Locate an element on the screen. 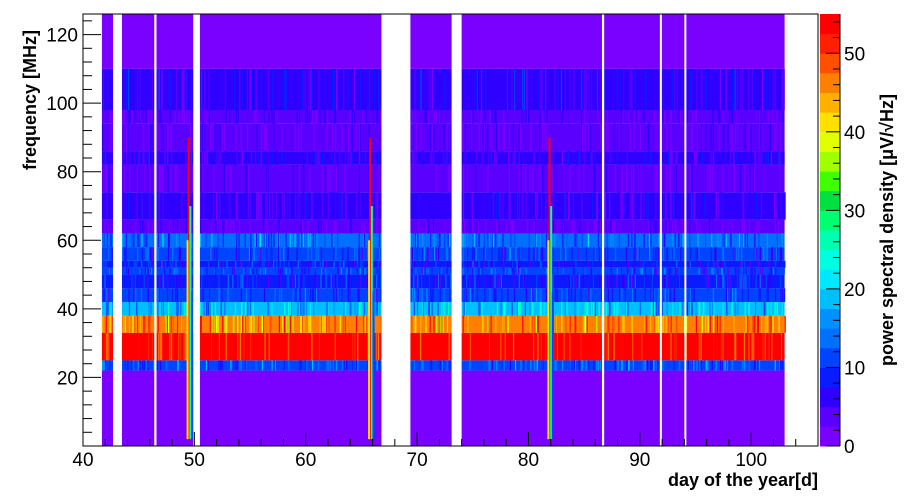 This screenshot has height=500, width=910. colorbar-step is located at coordinates (830, 161).